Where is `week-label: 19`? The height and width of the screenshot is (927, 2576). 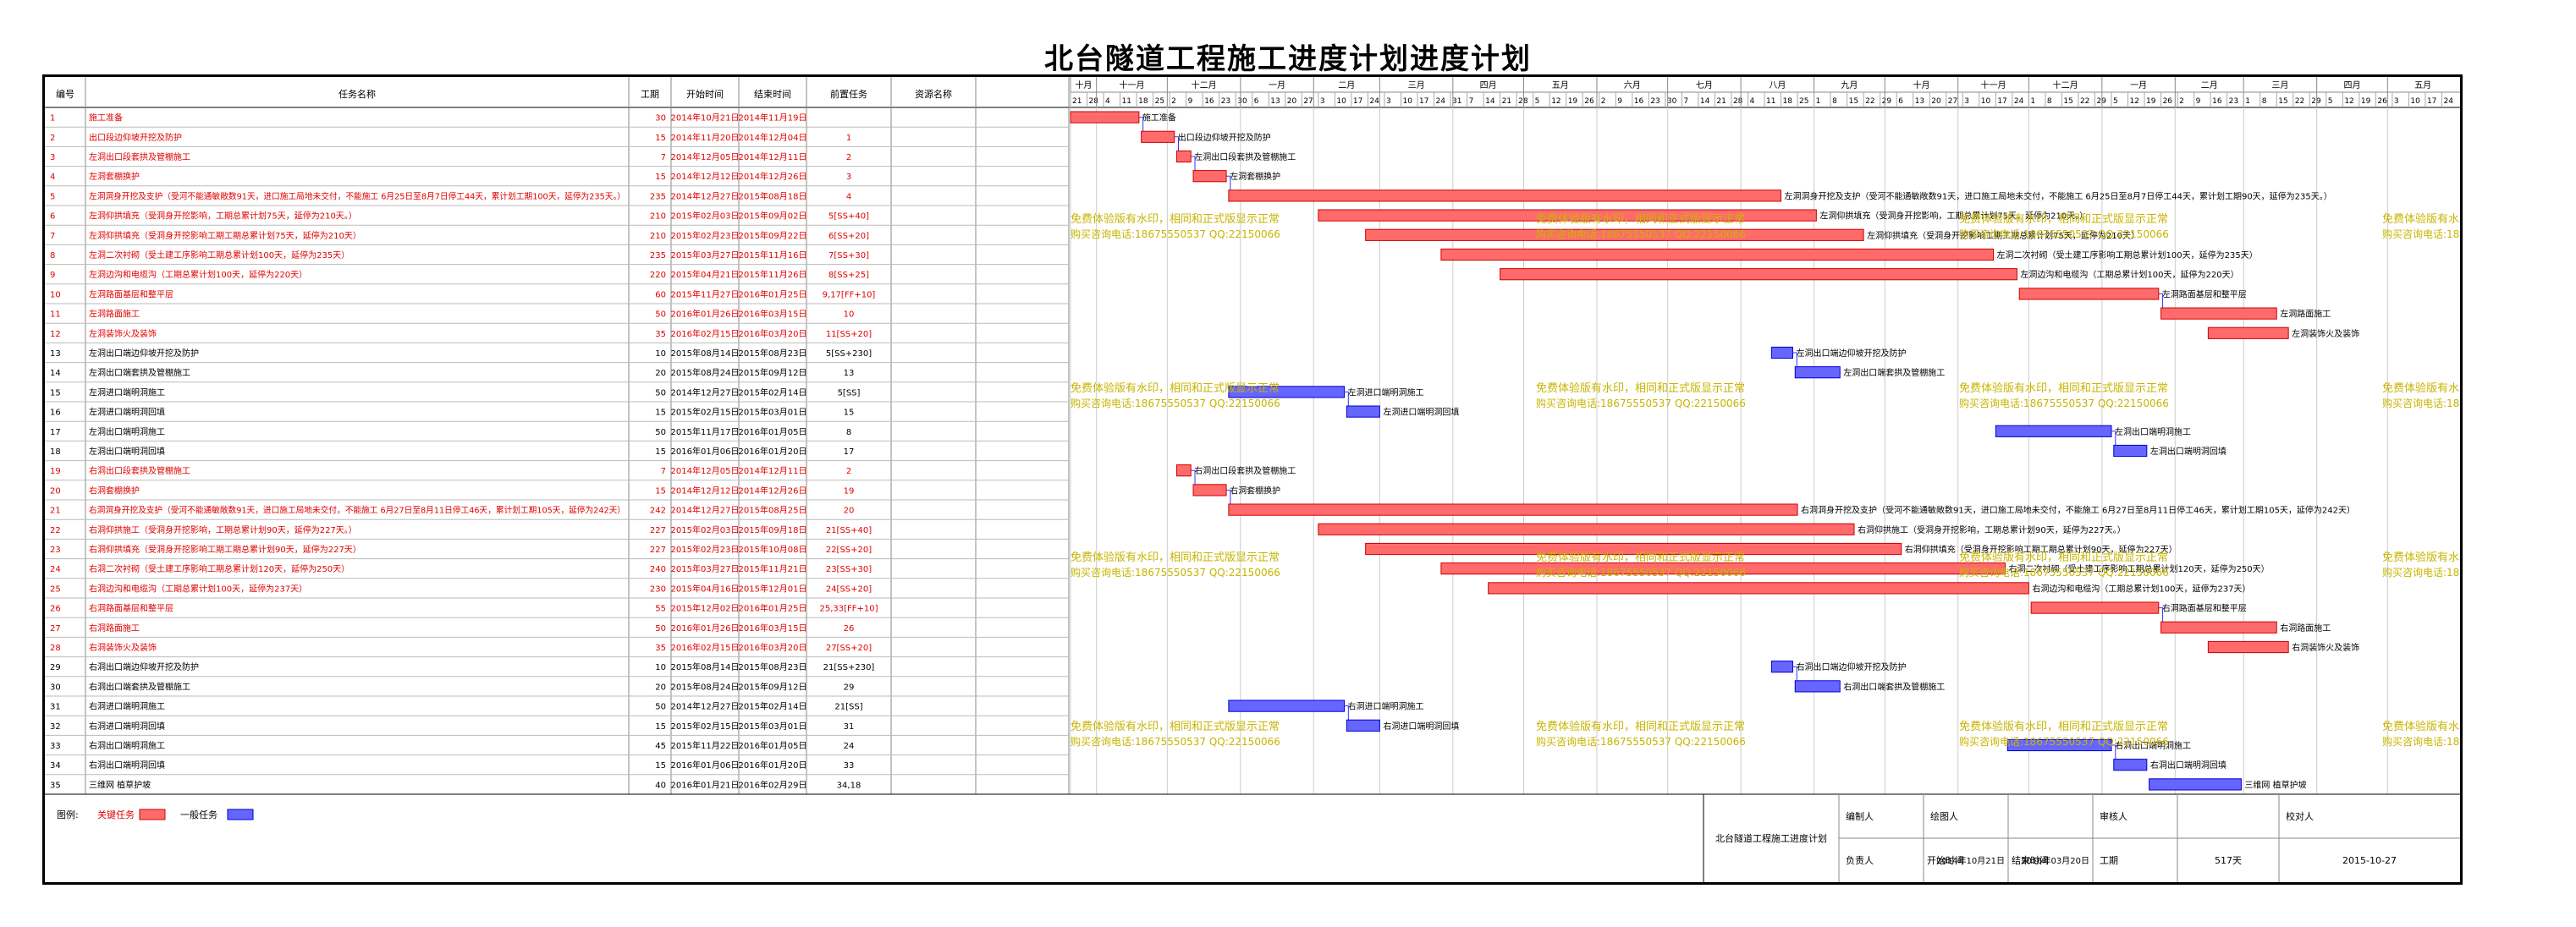 week-label: 19 is located at coordinates (2366, 102).